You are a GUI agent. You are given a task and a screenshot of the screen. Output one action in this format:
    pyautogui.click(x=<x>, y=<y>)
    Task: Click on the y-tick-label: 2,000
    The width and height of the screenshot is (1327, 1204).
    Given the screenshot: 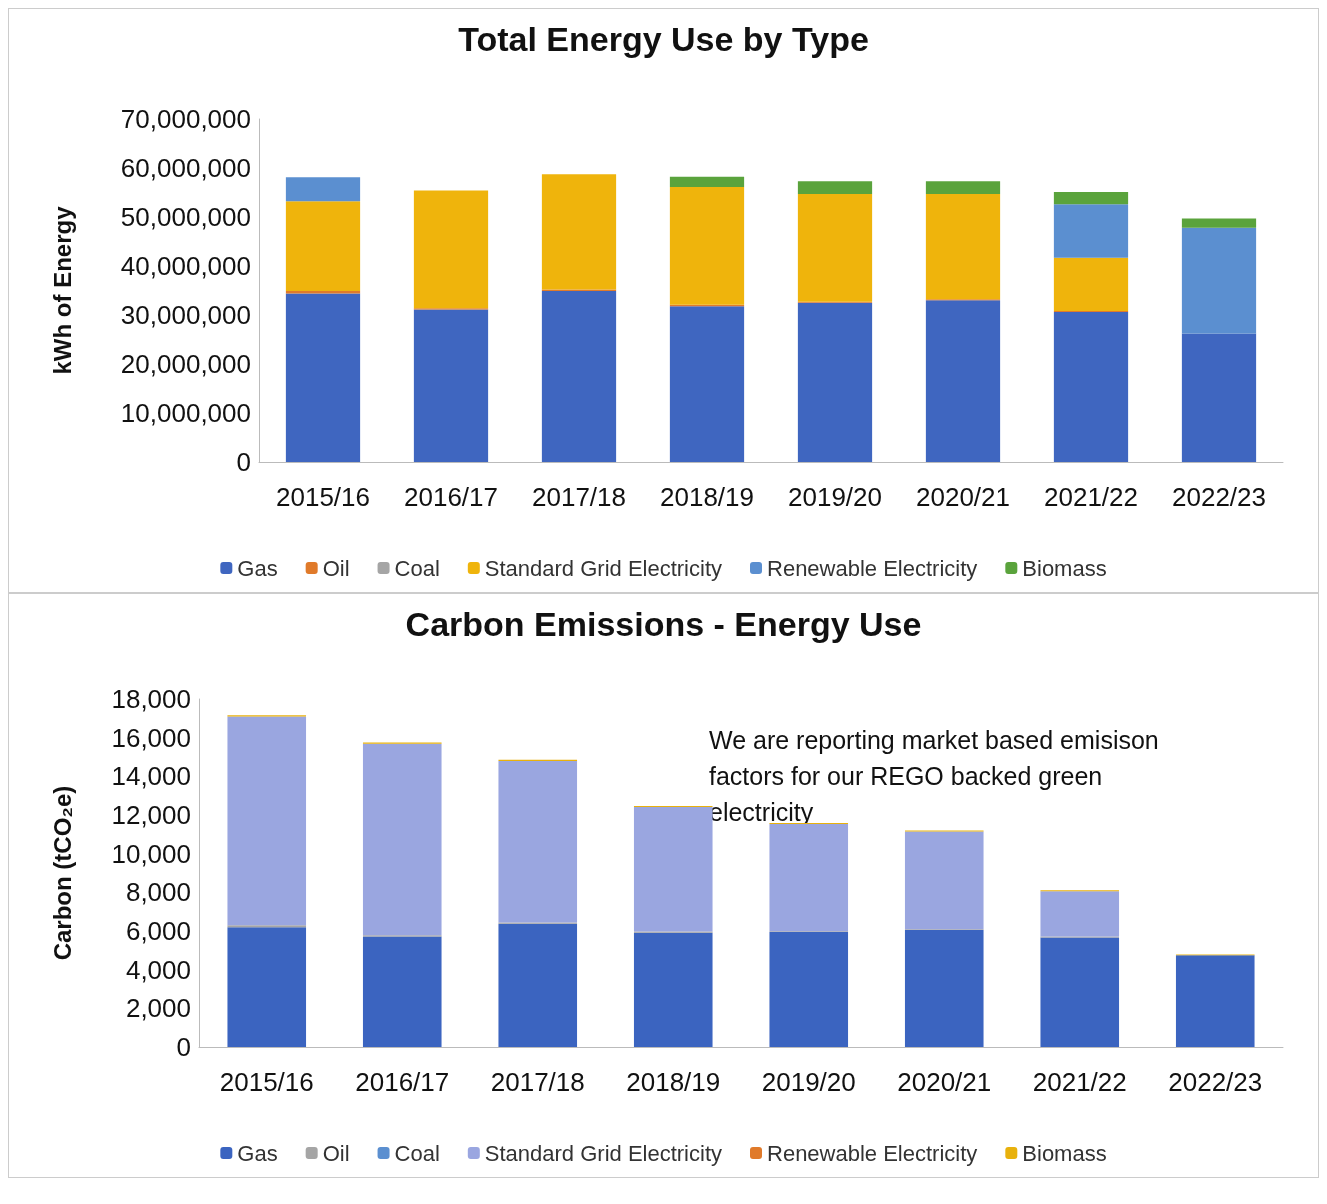 What is the action you would take?
    pyautogui.click(x=158, y=1008)
    